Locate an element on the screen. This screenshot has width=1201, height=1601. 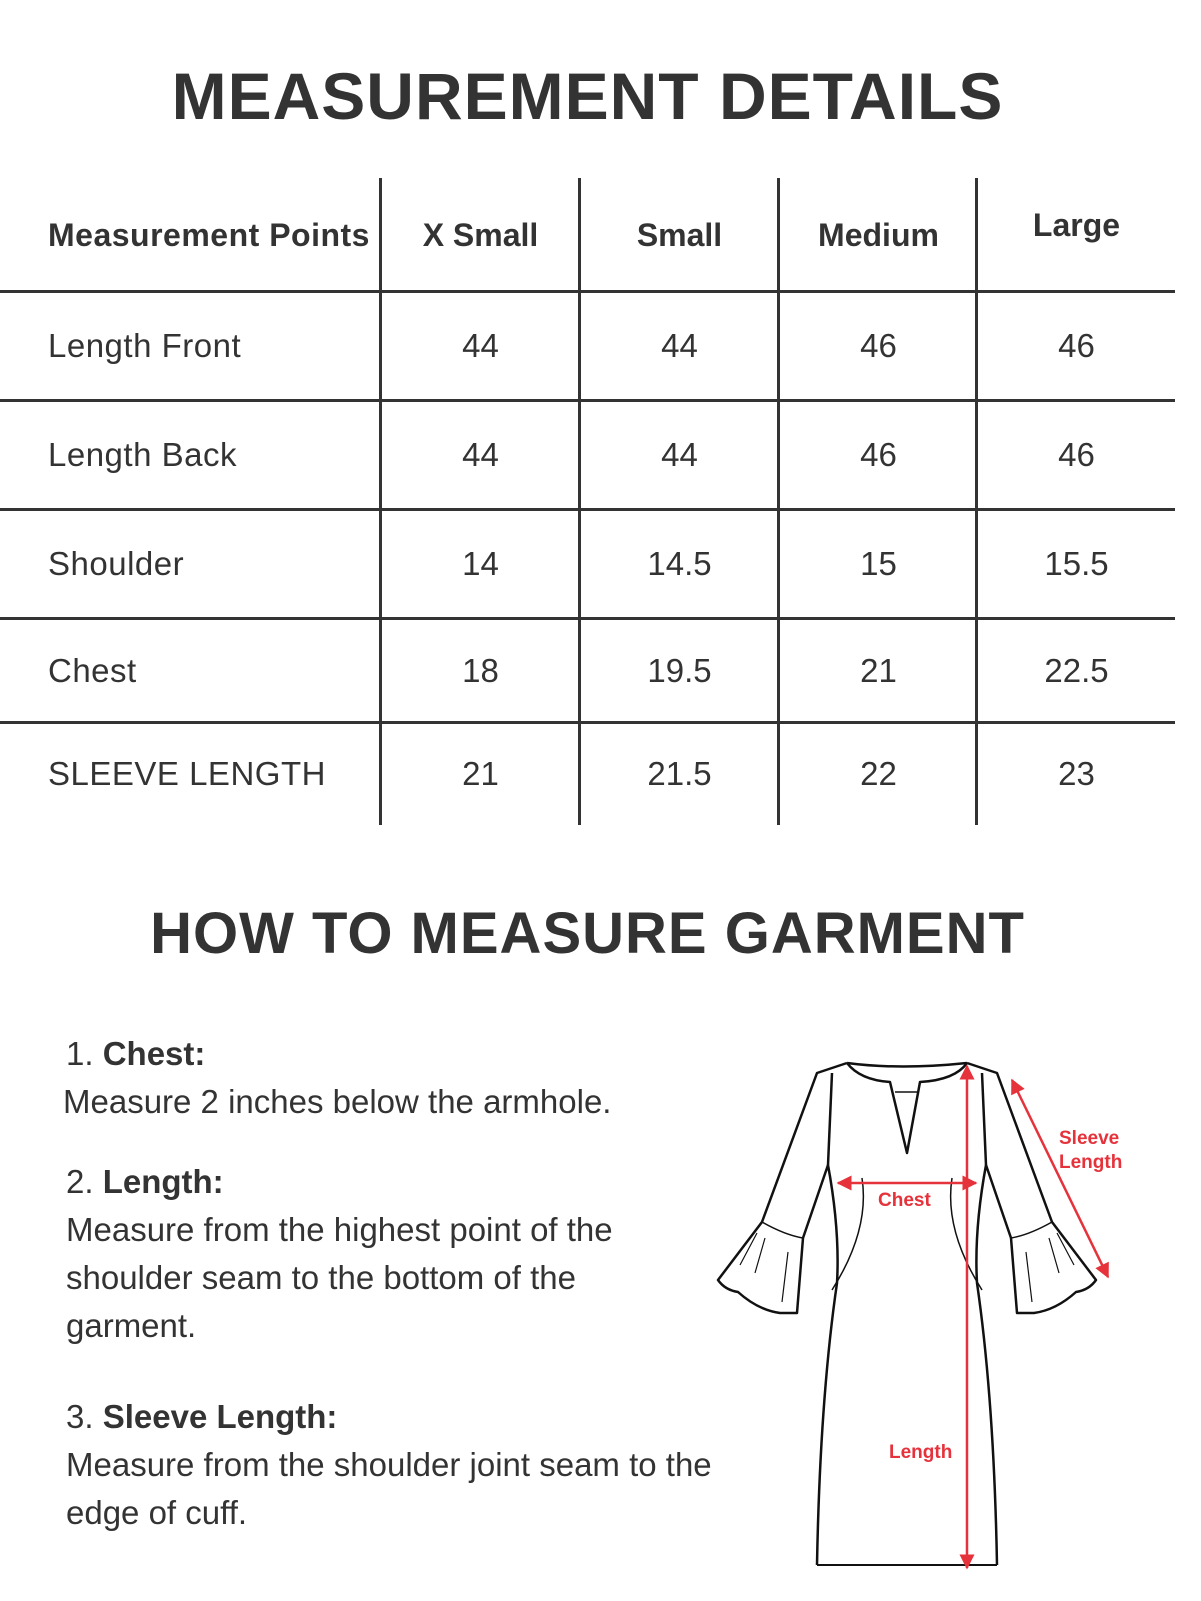
step-number: 2. is located at coordinates (80, 1181).